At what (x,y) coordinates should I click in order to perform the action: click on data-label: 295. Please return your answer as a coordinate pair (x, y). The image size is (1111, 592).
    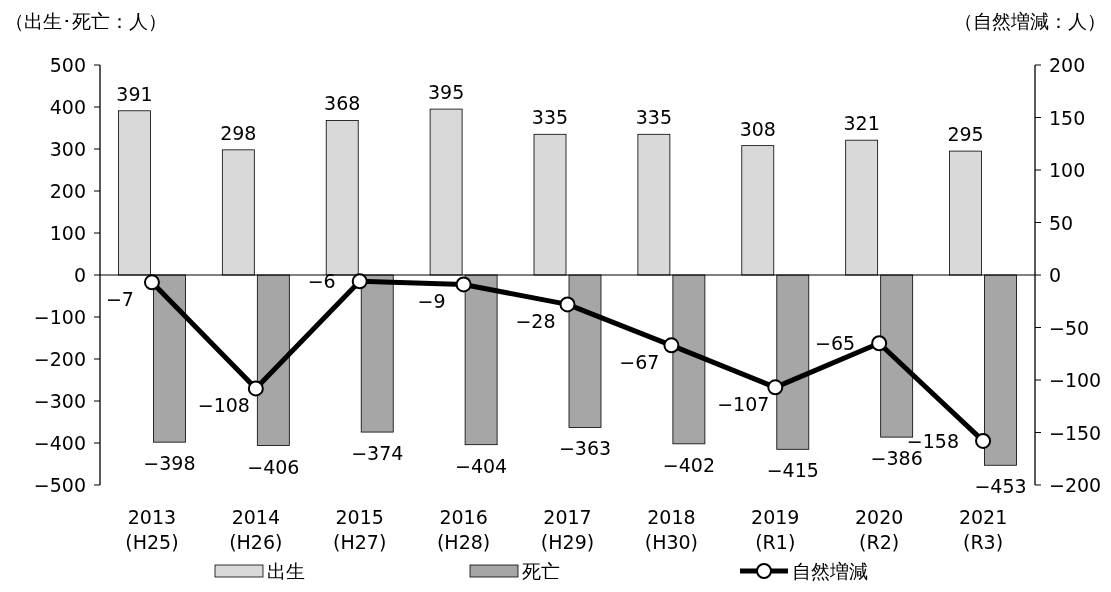
    Looking at the image, I should click on (965, 134).